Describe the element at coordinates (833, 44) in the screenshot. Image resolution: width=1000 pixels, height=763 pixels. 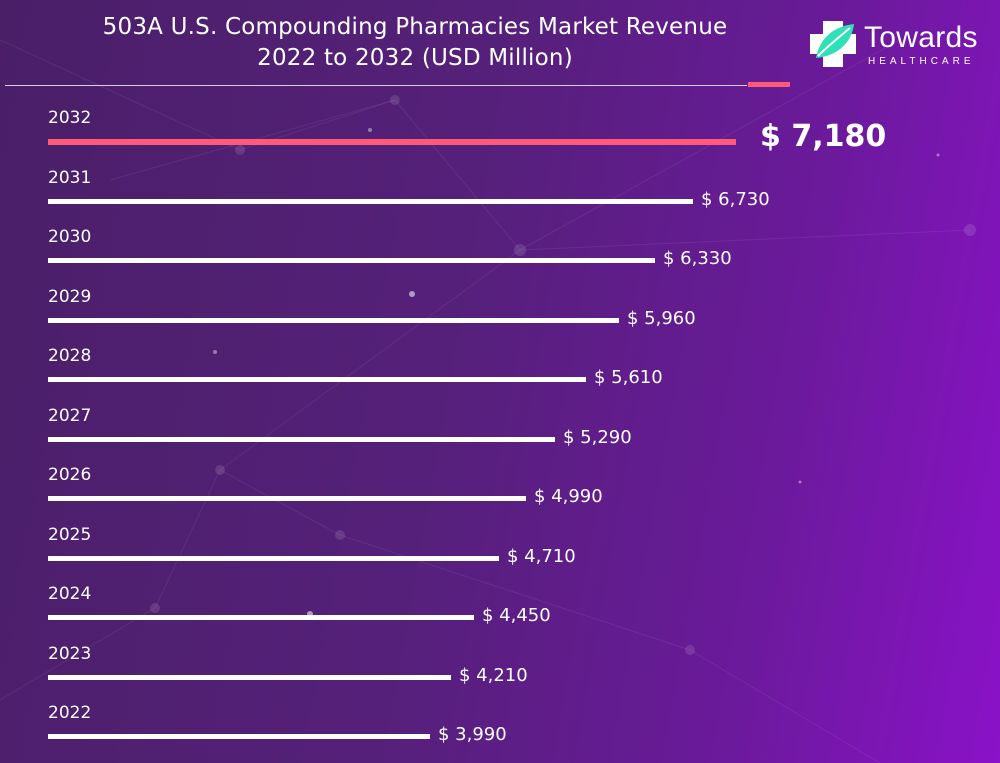
I see `medical-cross-leaf-icon` at that location.